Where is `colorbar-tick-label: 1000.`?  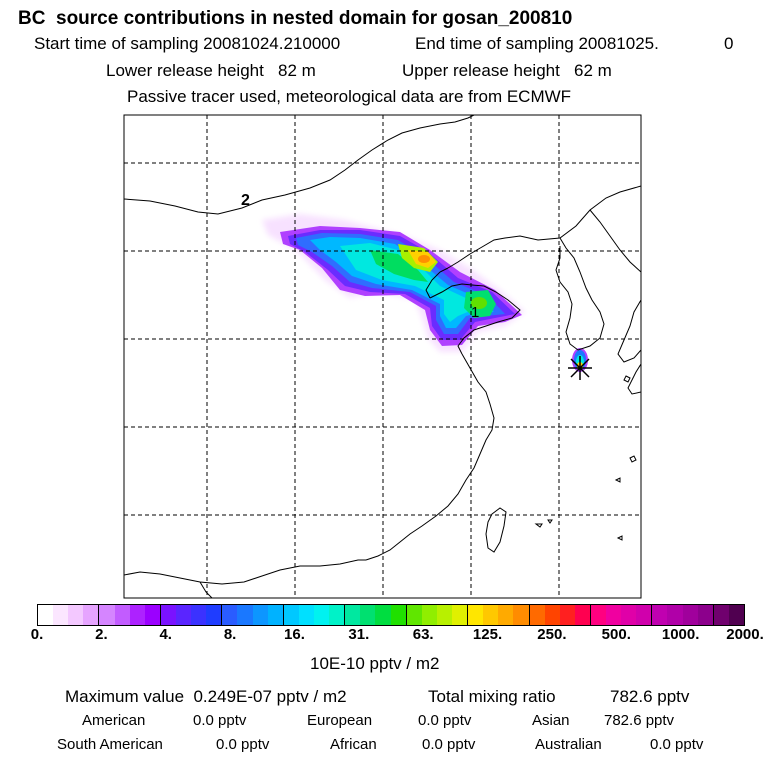 colorbar-tick-label: 1000. is located at coordinates (680, 634).